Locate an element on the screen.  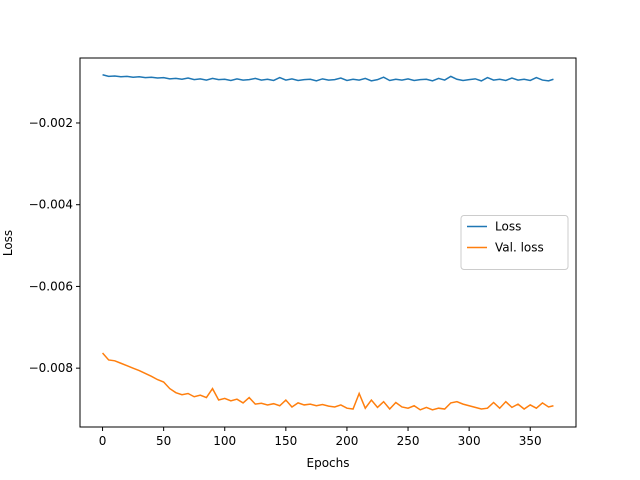
legend-label: Val. loss is located at coordinates (519, 248).